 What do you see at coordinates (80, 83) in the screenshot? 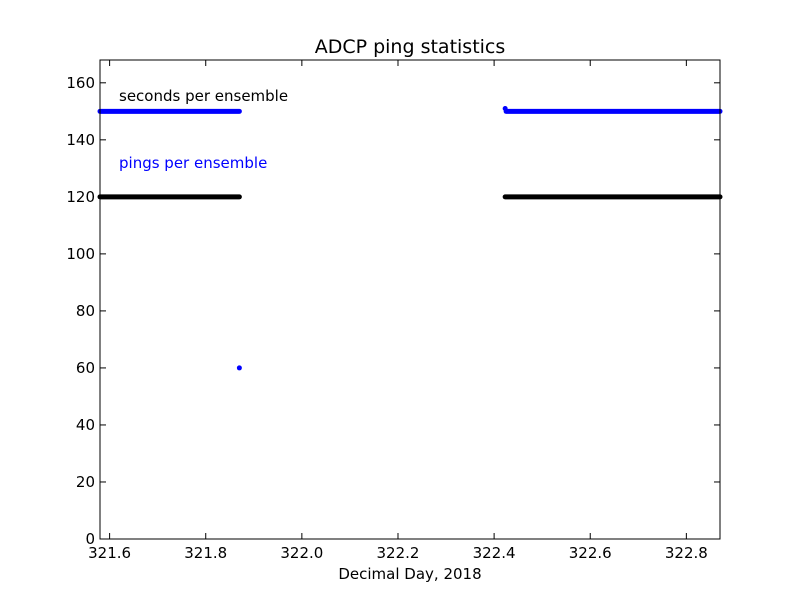
I see `y-tick-label: 160` at bounding box center [80, 83].